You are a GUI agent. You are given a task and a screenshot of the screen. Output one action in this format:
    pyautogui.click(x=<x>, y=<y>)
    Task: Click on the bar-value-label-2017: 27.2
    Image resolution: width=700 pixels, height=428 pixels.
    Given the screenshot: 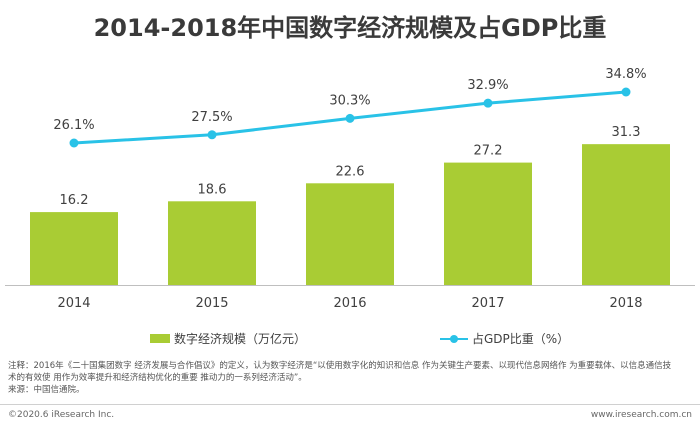 What is the action you would take?
    pyautogui.click(x=488, y=151)
    